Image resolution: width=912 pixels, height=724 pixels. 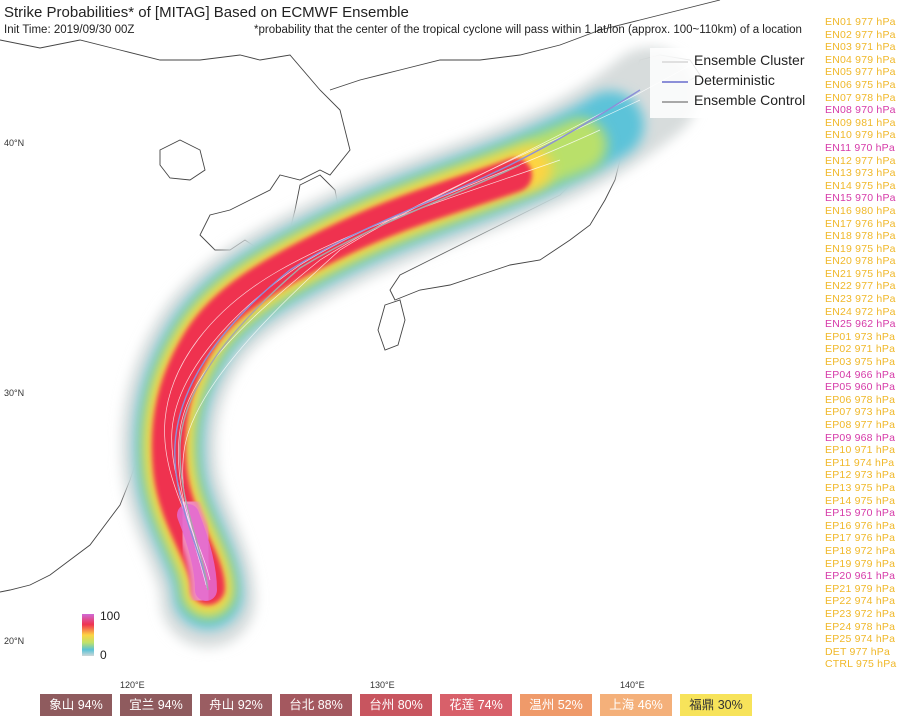 What do you see at coordinates (132, 685) in the screenshot?
I see `lon-label-120e: 120°E` at bounding box center [132, 685].